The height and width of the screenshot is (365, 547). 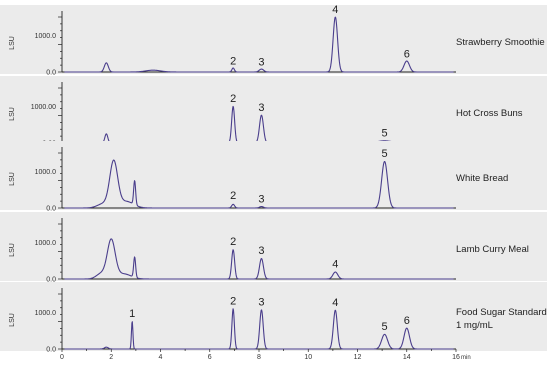 What do you see at coordinates (474, 325) in the screenshot?
I see `sample-label: 1 mg/mL` at bounding box center [474, 325].